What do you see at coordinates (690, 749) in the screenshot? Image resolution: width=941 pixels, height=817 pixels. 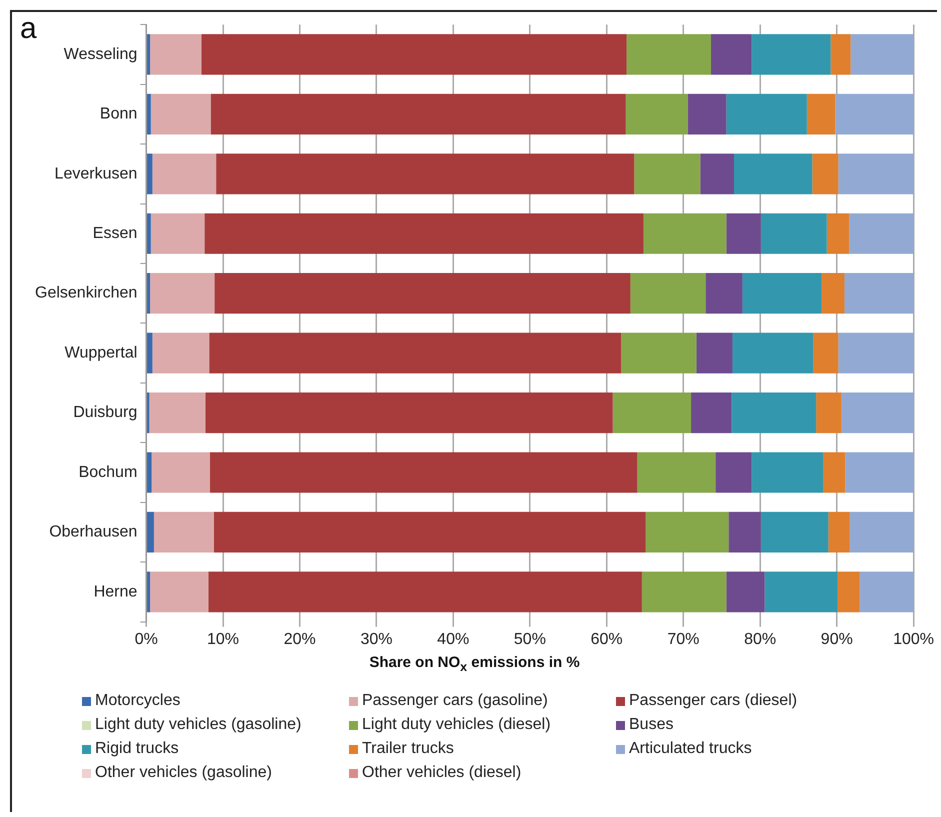 I see `legend-label: Articulated trucks` at bounding box center [690, 749].